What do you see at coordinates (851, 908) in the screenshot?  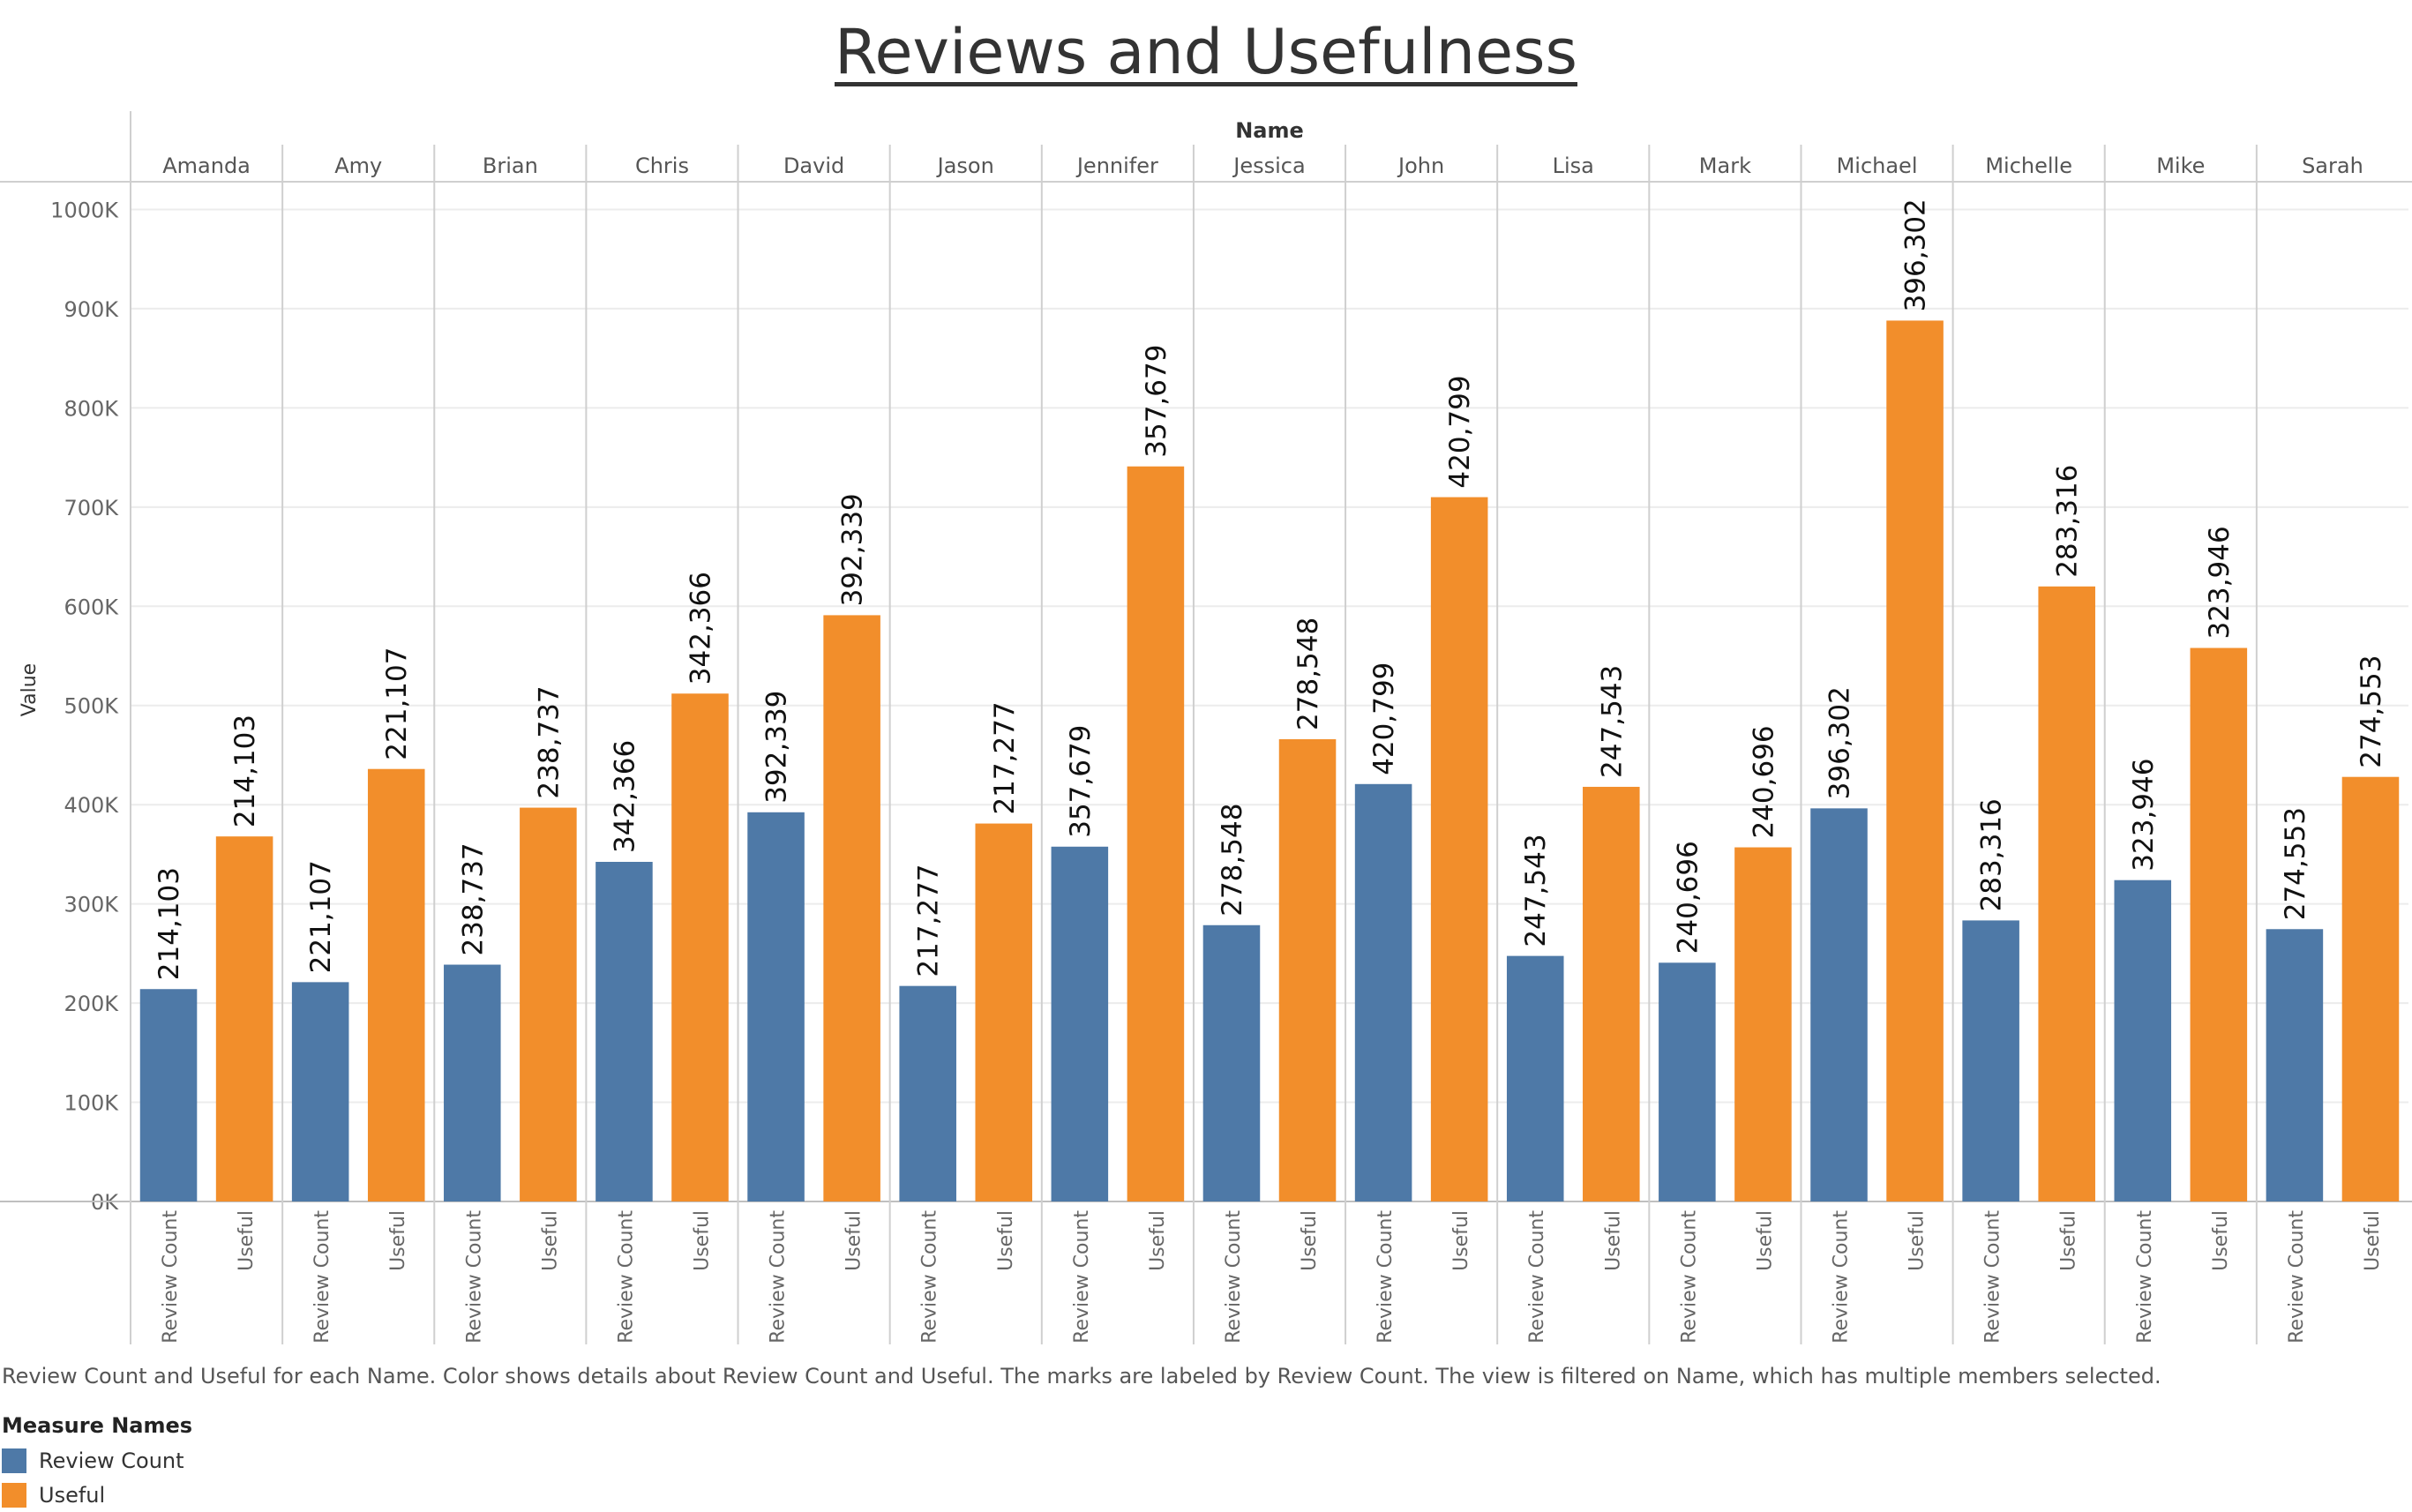 I see `bar-david-useful` at bounding box center [851, 908].